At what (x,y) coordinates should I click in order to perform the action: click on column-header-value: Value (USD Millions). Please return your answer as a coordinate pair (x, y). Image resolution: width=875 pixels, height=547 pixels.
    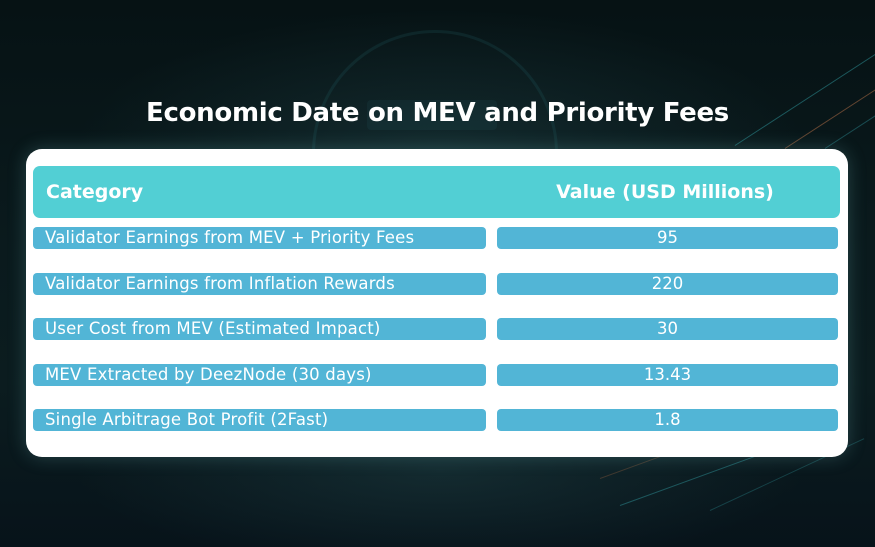
    Looking at the image, I should click on (665, 192).